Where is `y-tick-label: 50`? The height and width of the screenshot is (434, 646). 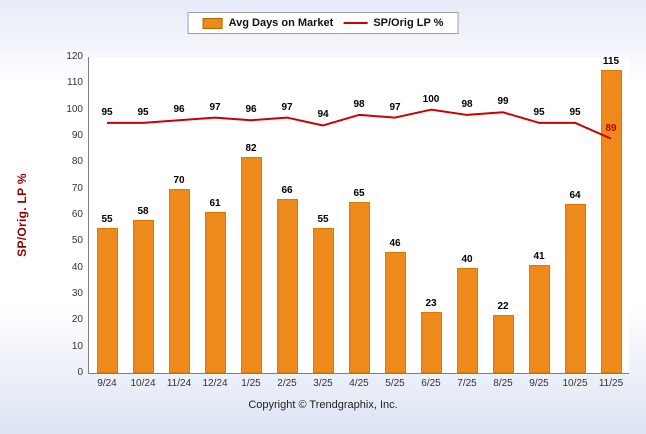 y-tick-label: 50 is located at coordinates (77, 241).